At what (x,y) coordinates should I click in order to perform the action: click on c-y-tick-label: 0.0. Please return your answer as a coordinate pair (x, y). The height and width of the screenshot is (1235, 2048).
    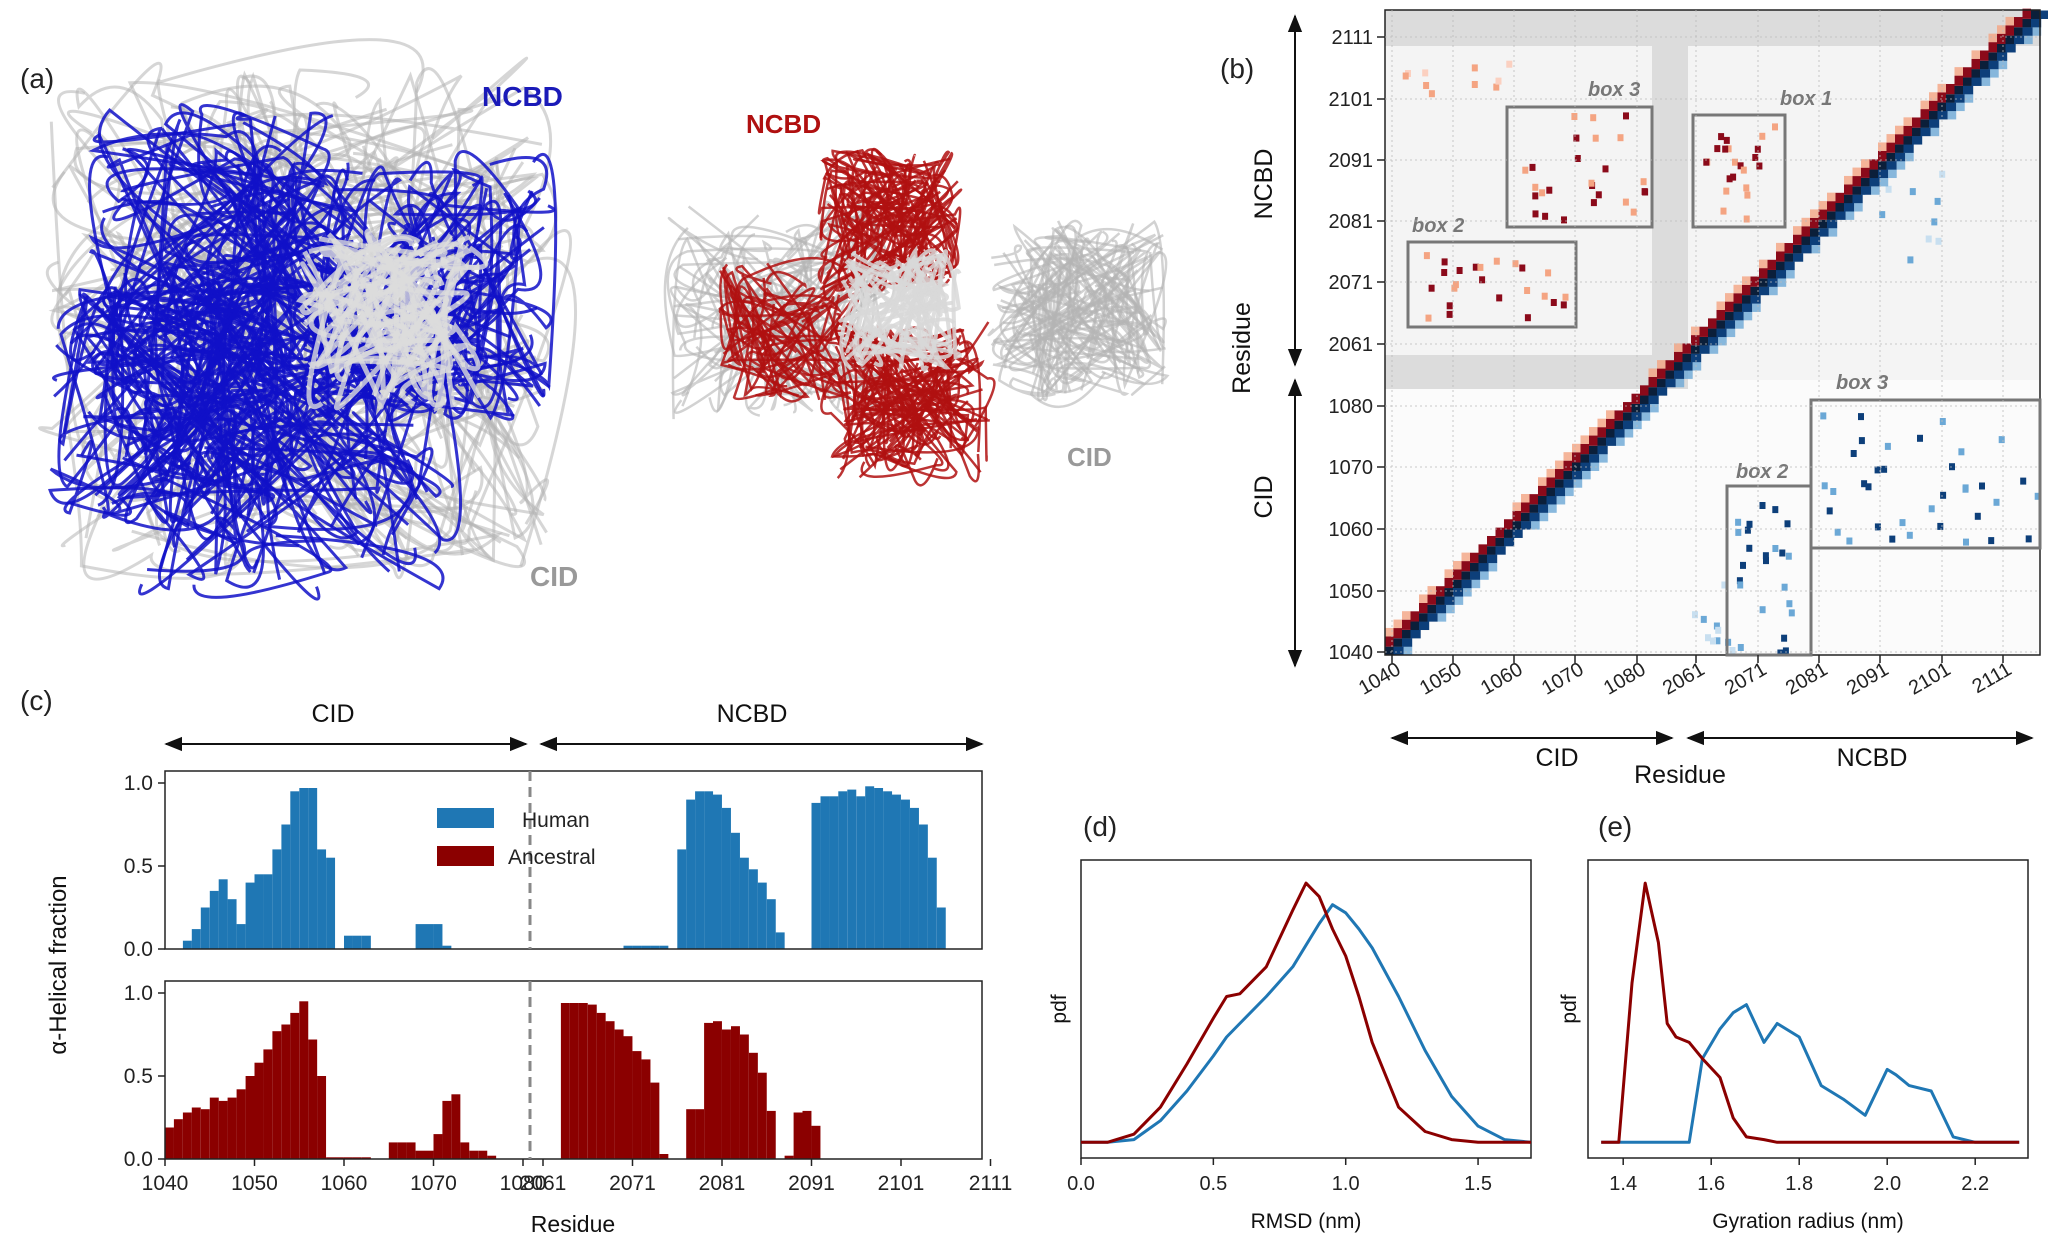
    Looking at the image, I should click on (138, 1159).